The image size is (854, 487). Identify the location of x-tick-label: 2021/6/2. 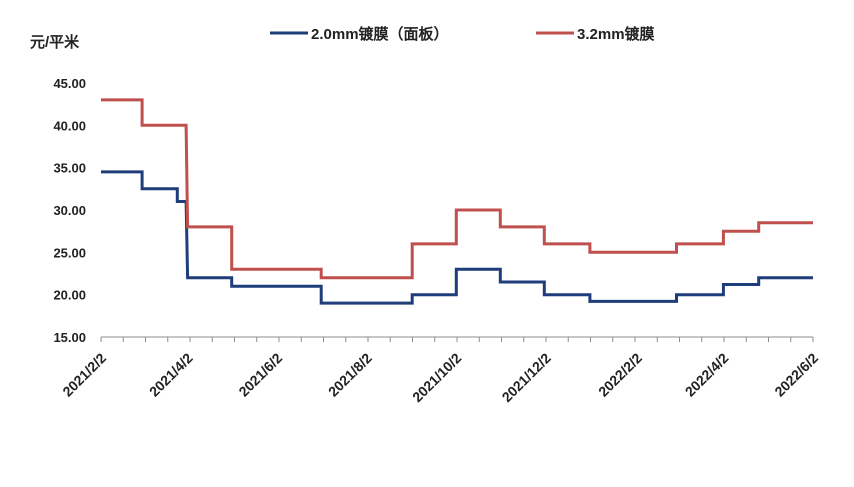
(260, 375).